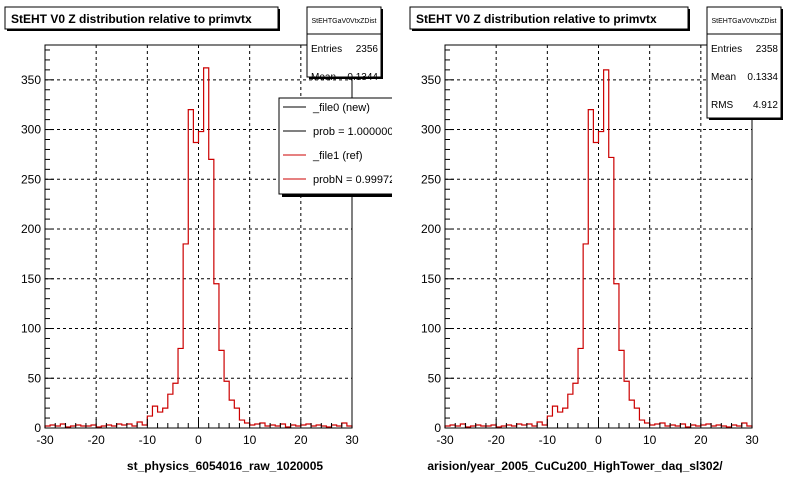 The image size is (800, 480). What do you see at coordinates (722, 105) in the screenshot?
I see `stats-label: RMS` at bounding box center [722, 105].